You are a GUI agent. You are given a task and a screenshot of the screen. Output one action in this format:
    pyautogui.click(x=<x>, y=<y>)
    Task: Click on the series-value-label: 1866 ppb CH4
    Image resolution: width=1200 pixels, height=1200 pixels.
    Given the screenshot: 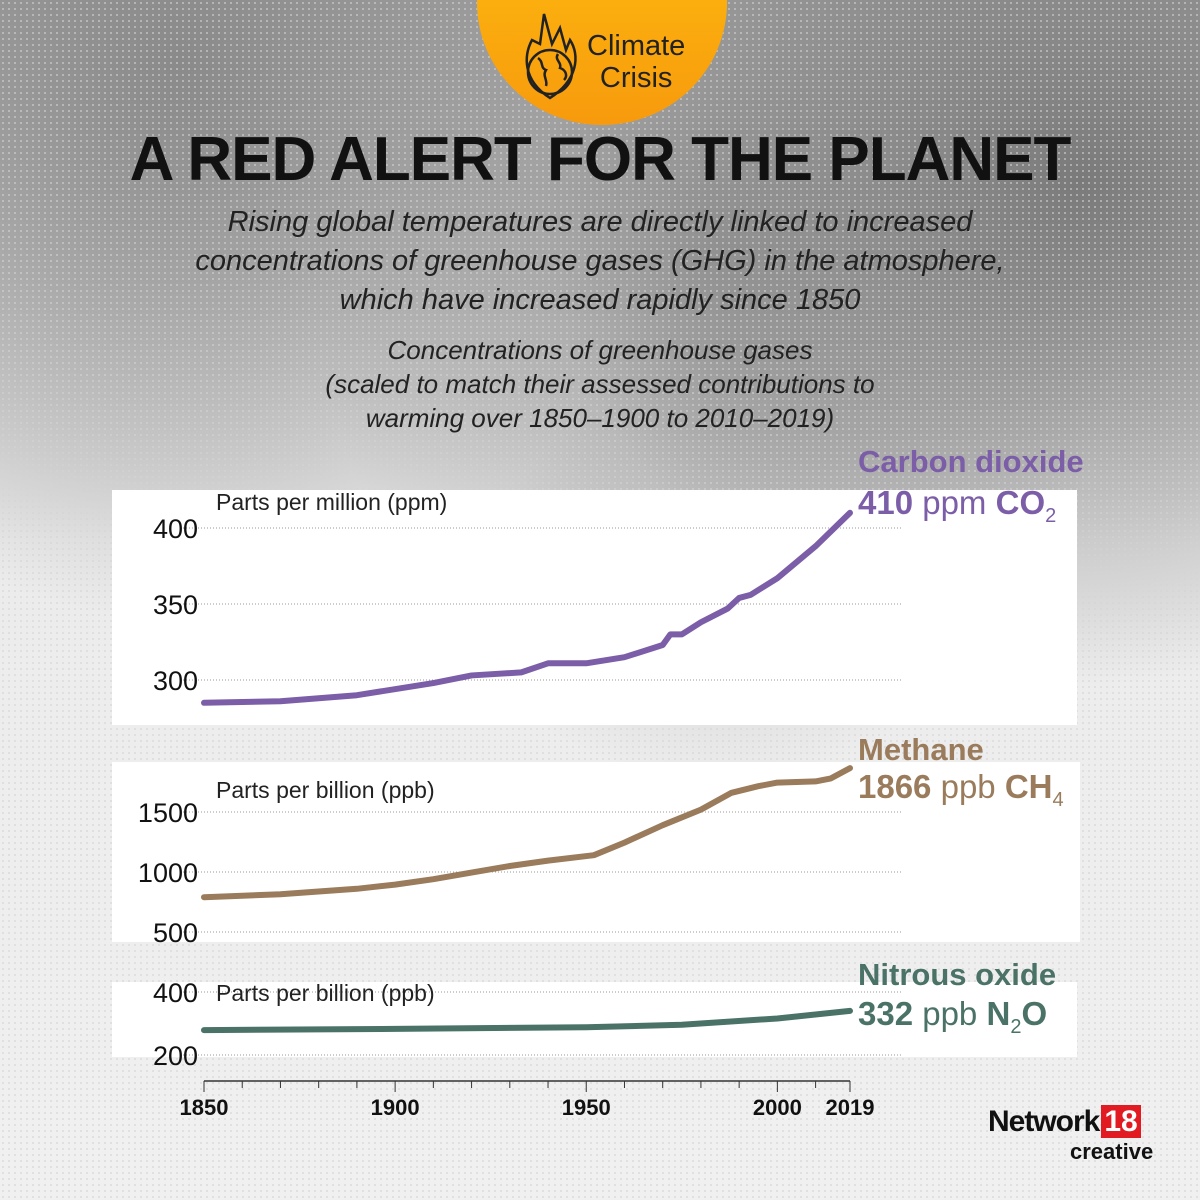 What is the action you would take?
    pyautogui.click(x=961, y=789)
    